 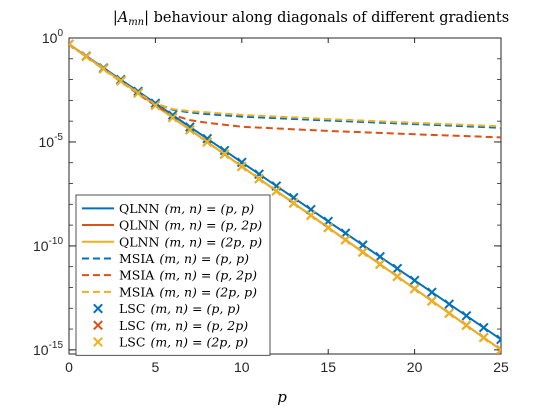 What do you see at coordinates (56, 241) in the screenshot?
I see `y-tick-exponent: -10` at bounding box center [56, 241].